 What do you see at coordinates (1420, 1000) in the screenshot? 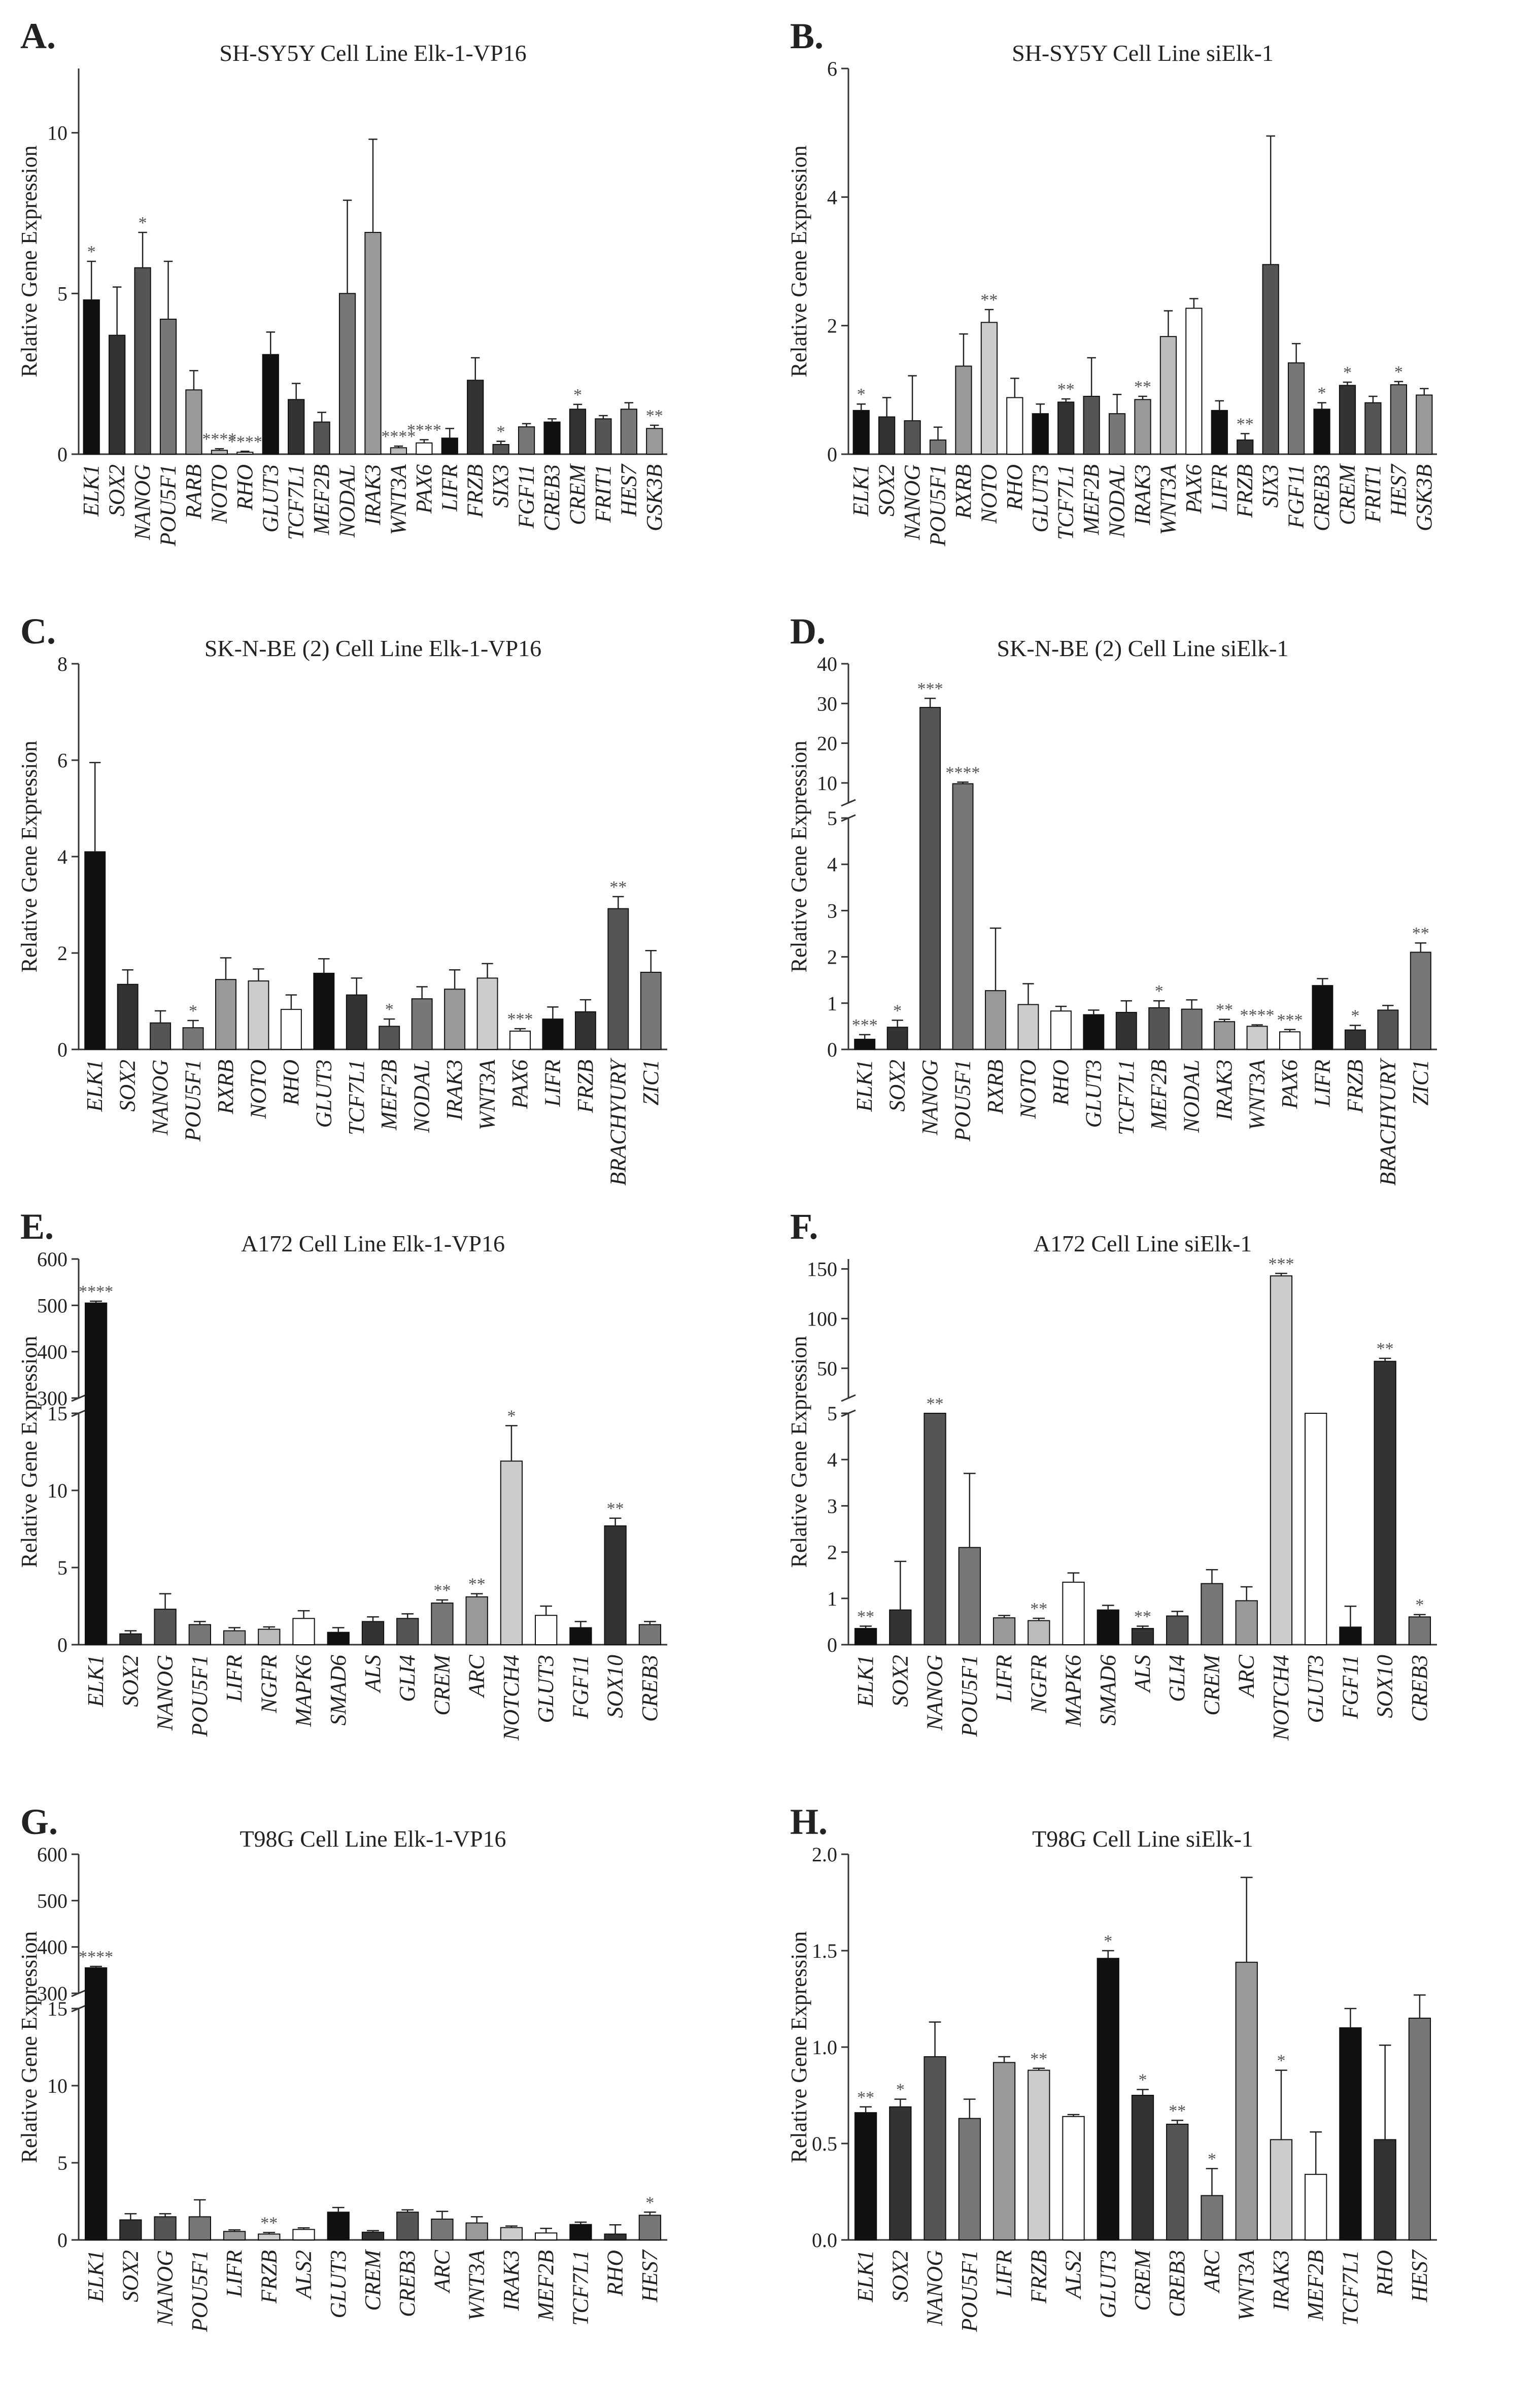
I see `panel-d-bar-zic1` at bounding box center [1420, 1000].